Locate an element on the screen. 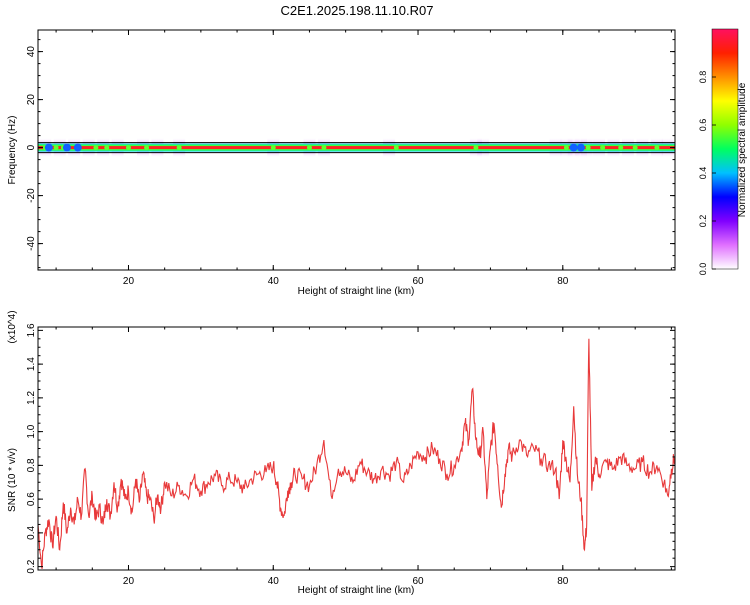 The height and width of the screenshot is (605, 750). y-tick-label: 0.4 is located at coordinates (31, 532).